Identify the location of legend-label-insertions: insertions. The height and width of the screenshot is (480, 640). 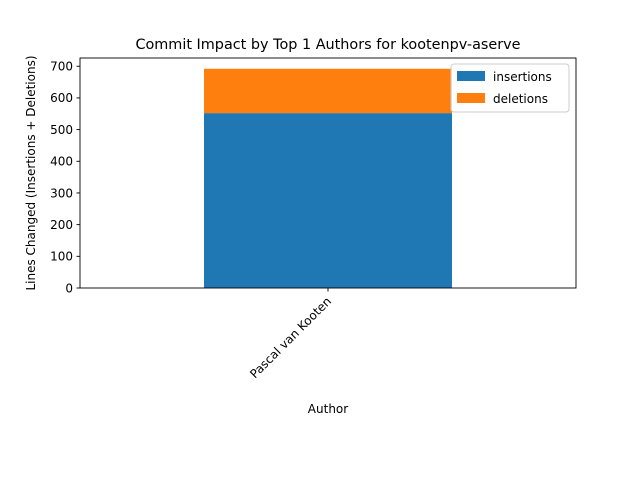
(522, 77).